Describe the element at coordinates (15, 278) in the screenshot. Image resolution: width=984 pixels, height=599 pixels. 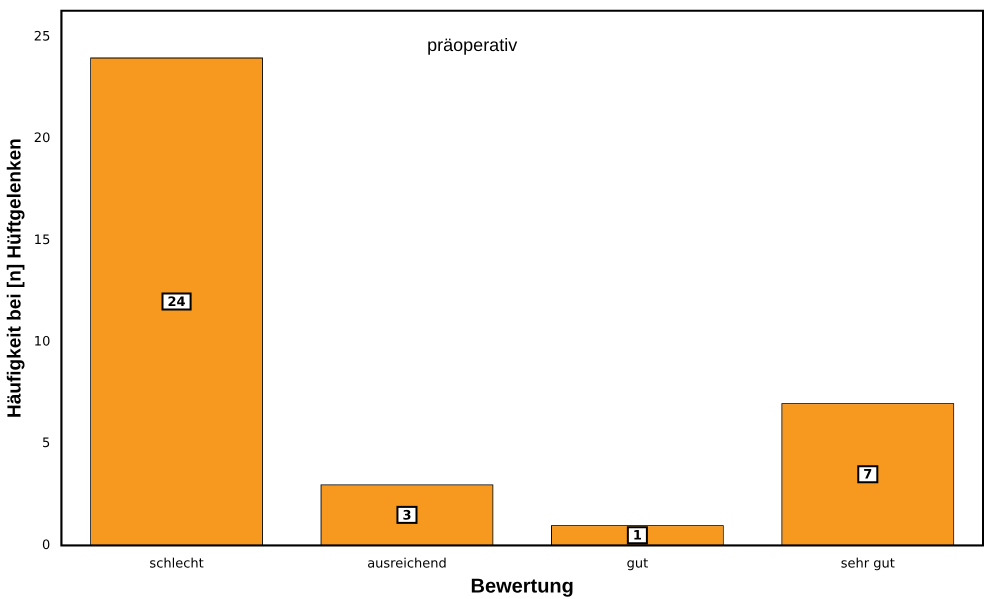
I see `y-axis-title: Häufigkeit bei [n] Hüftgelenken` at that location.